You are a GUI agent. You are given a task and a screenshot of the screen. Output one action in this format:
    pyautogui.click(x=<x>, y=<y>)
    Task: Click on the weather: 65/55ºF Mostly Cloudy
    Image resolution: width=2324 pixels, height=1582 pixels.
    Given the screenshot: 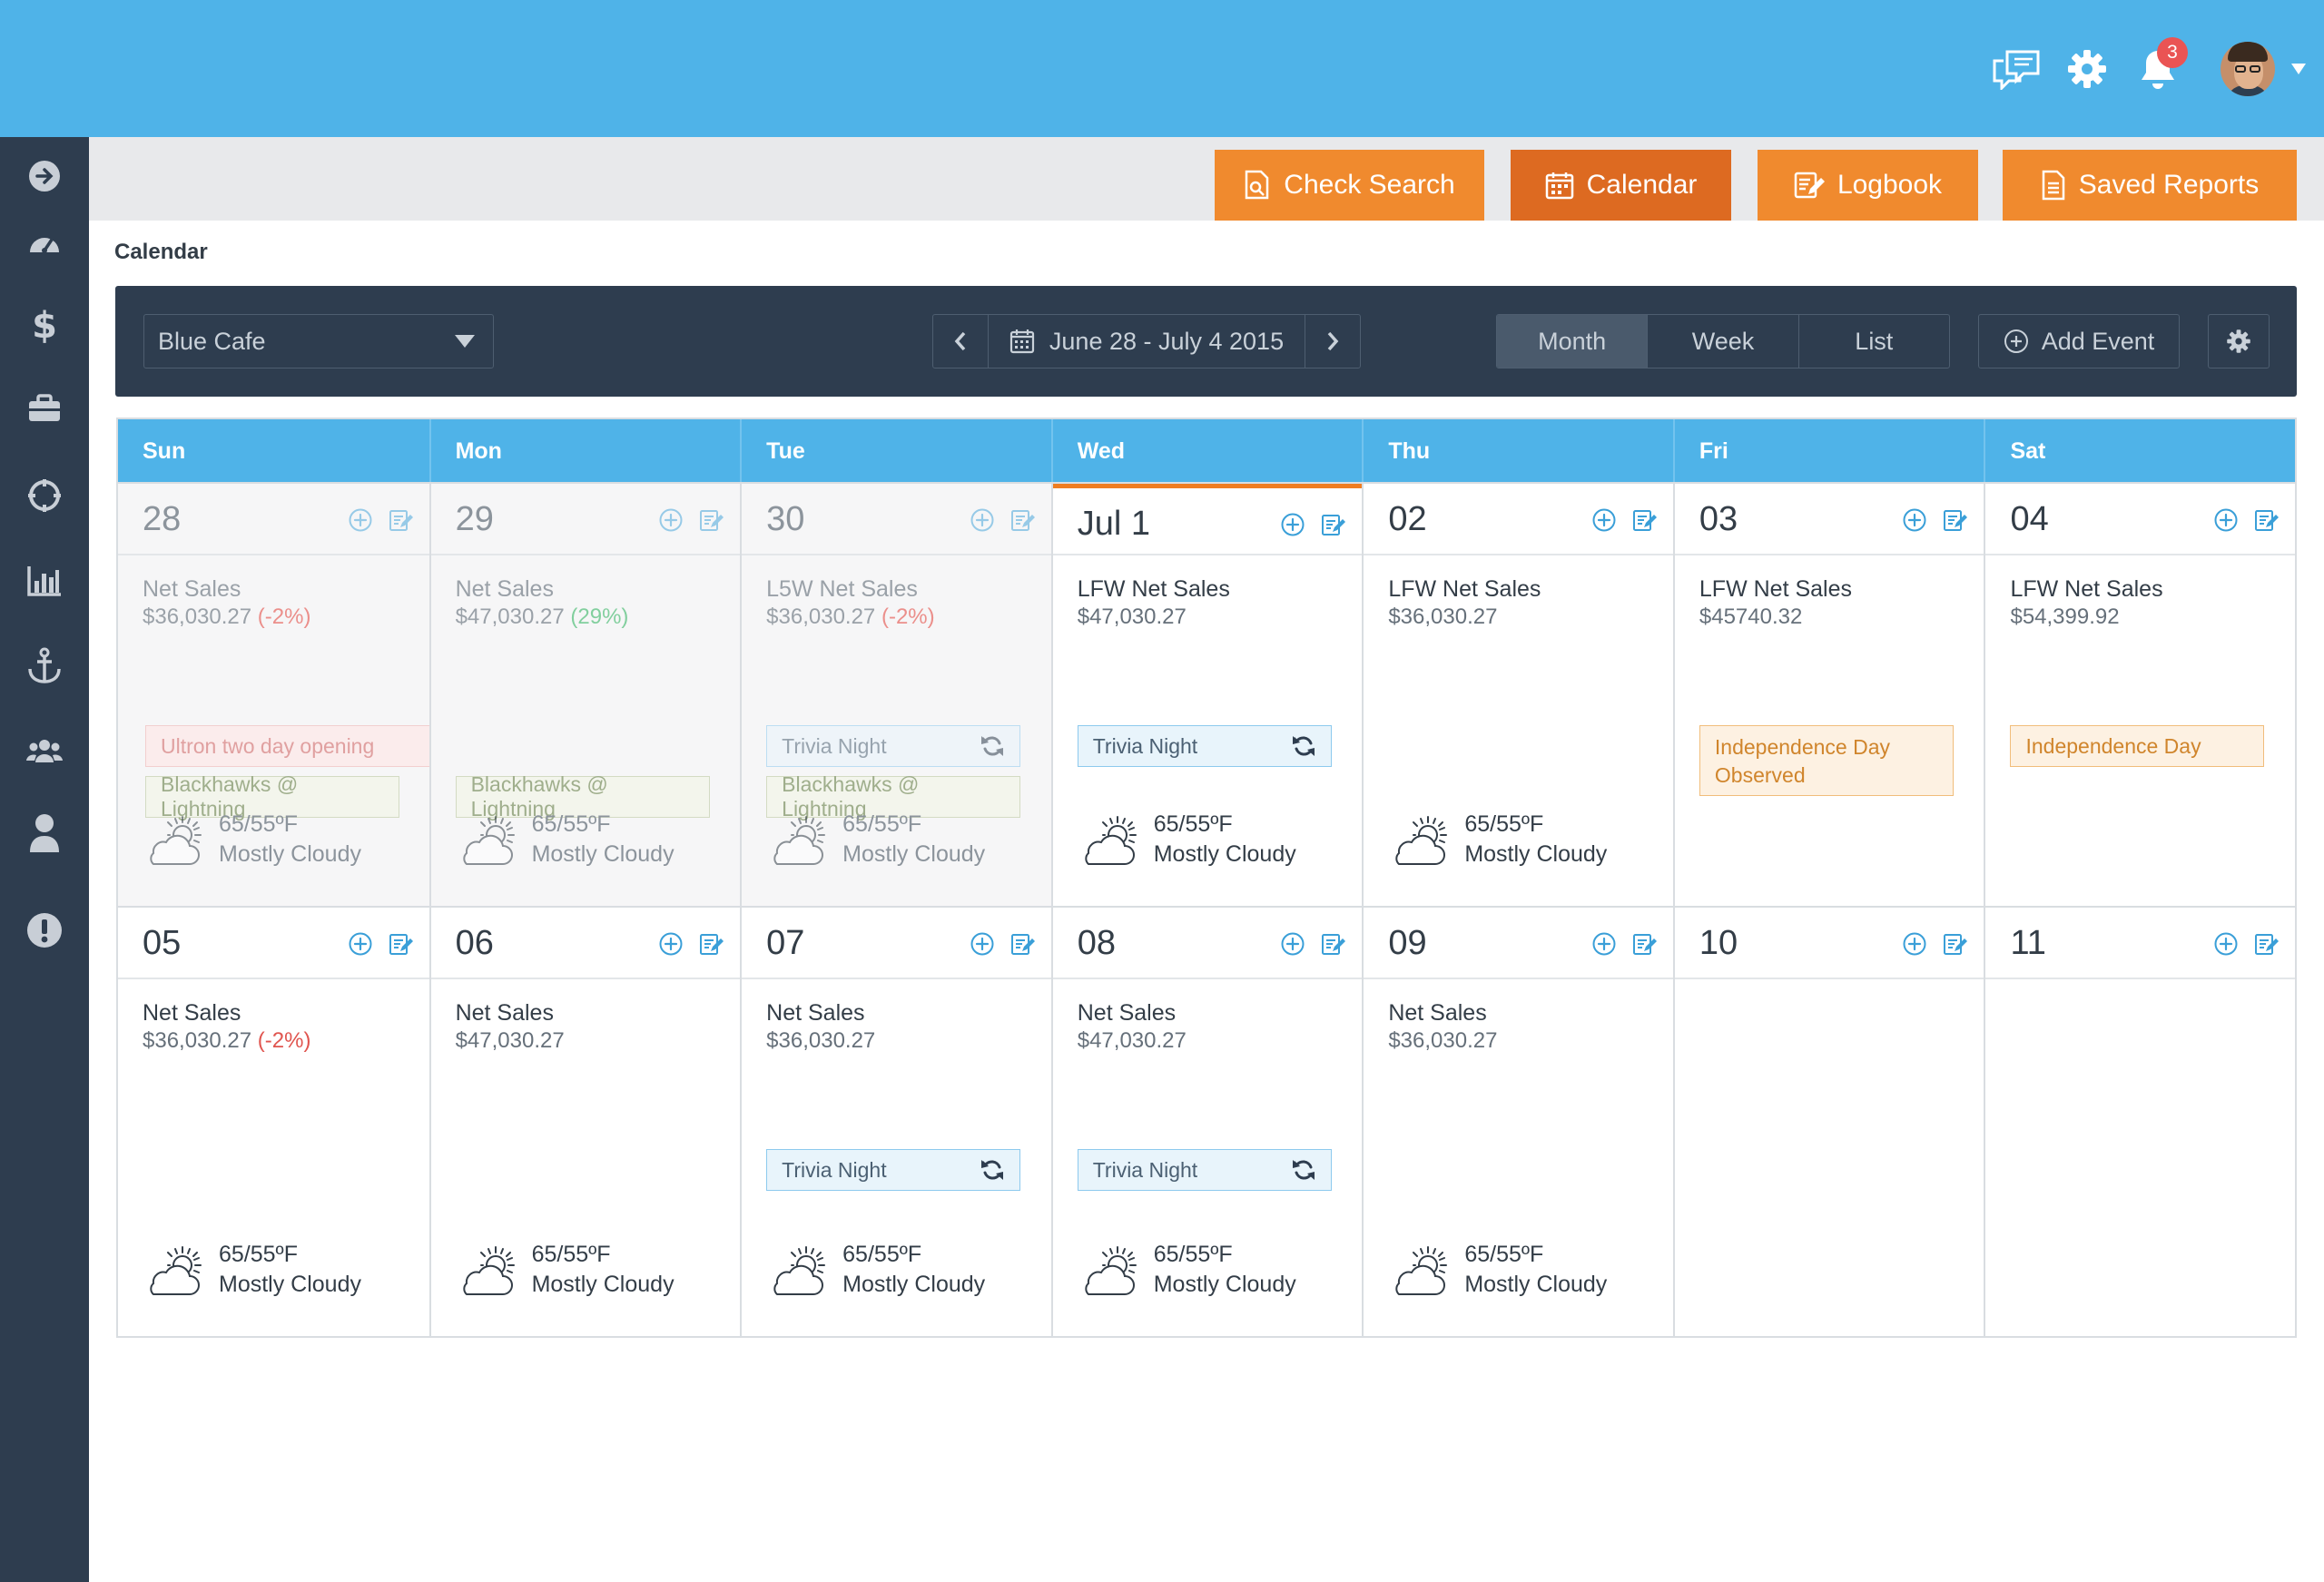 What is the action you would take?
    pyautogui.click(x=1497, y=1270)
    